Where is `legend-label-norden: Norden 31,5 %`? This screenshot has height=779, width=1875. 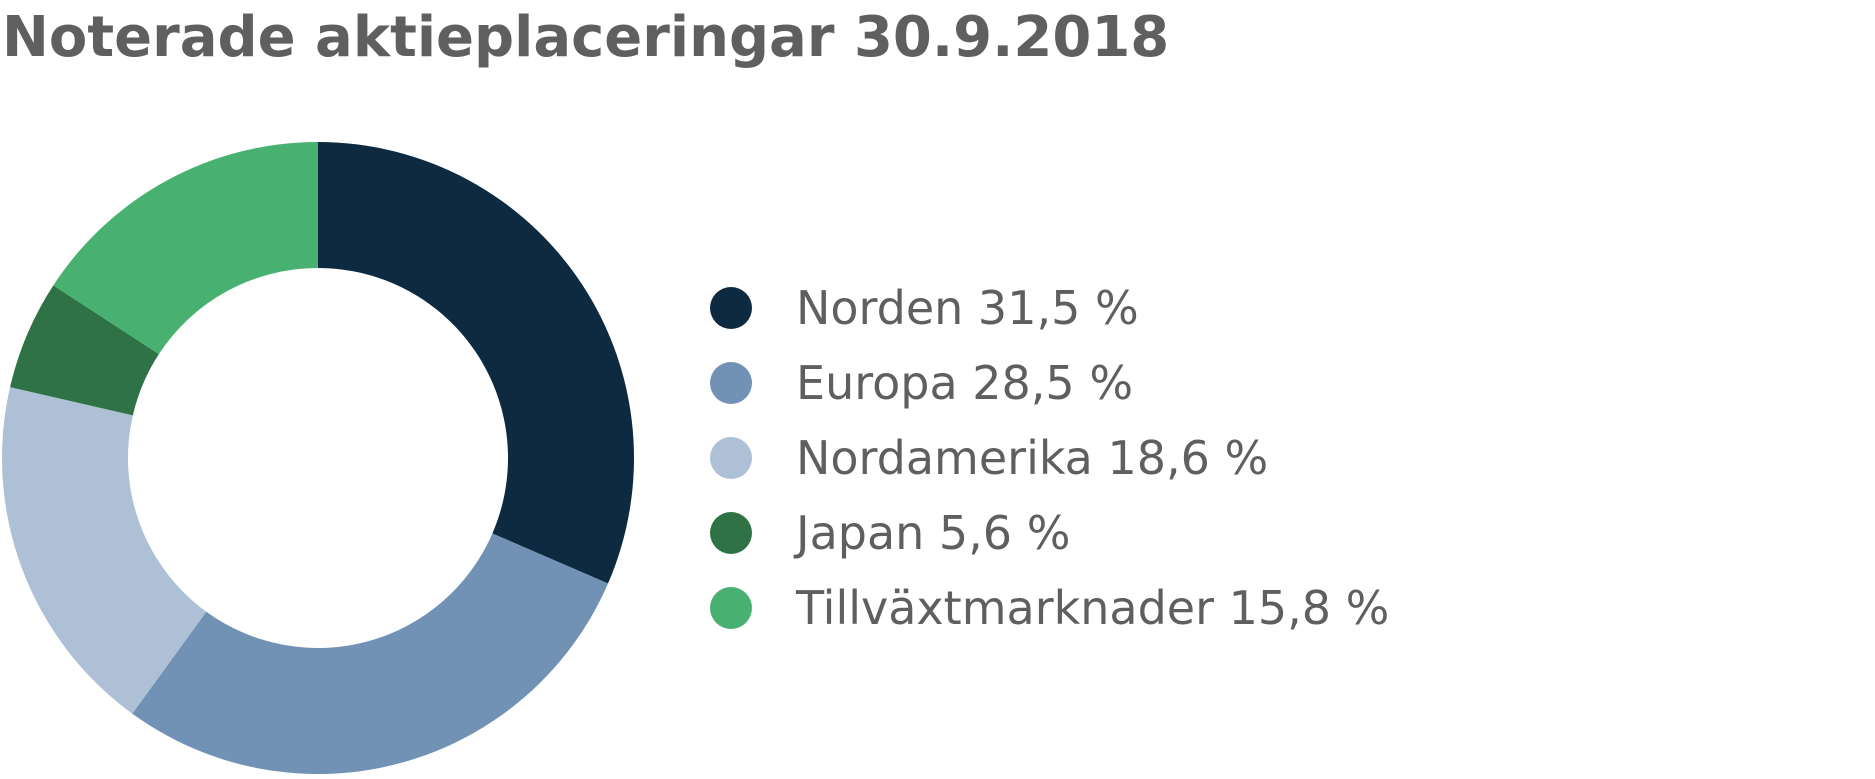
legend-label-norden: Norden 31,5 % is located at coordinates (967, 307).